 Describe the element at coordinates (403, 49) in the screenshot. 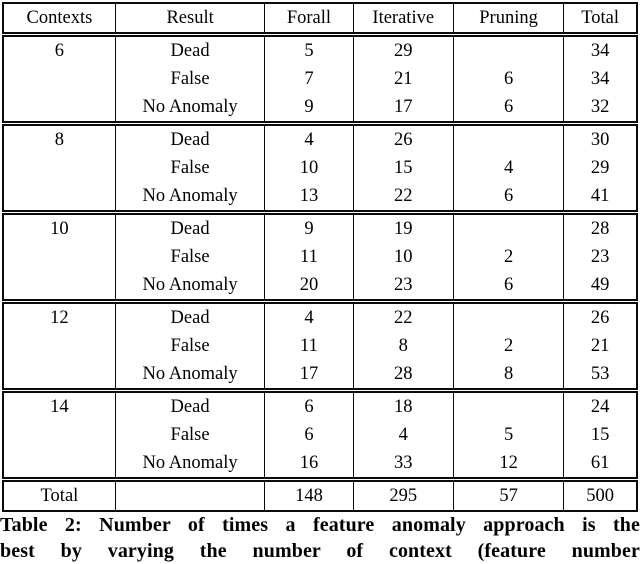

I see `cell-iterative: 29` at that location.